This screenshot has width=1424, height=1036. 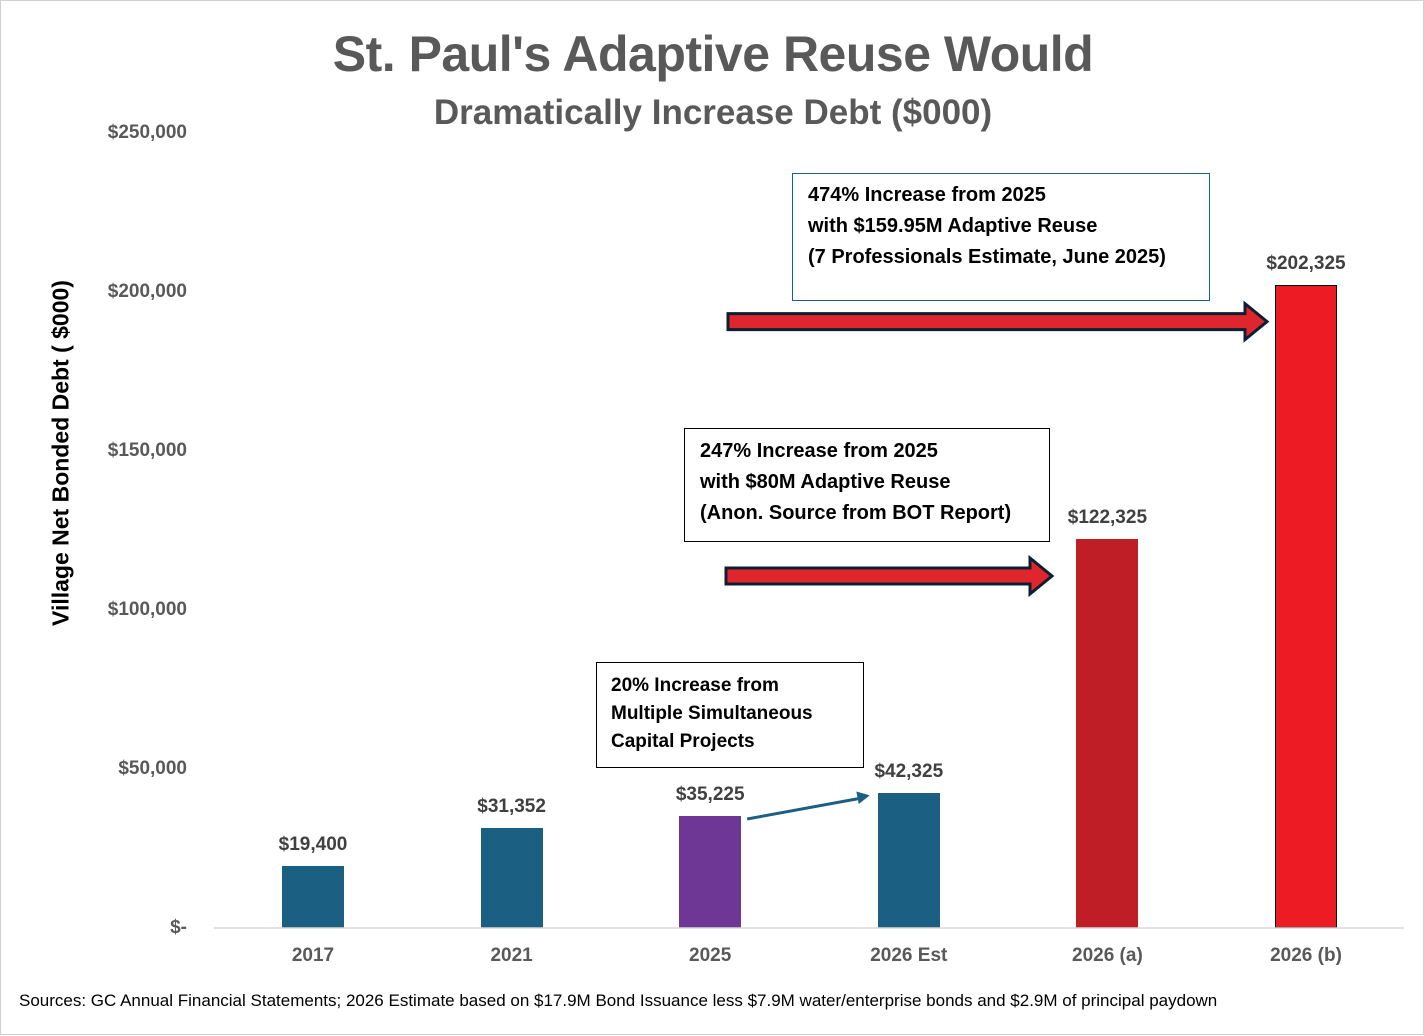 What do you see at coordinates (1107, 955) in the screenshot?
I see `x-tick-label: 2026 (a)` at bounding box center [1107, 955].